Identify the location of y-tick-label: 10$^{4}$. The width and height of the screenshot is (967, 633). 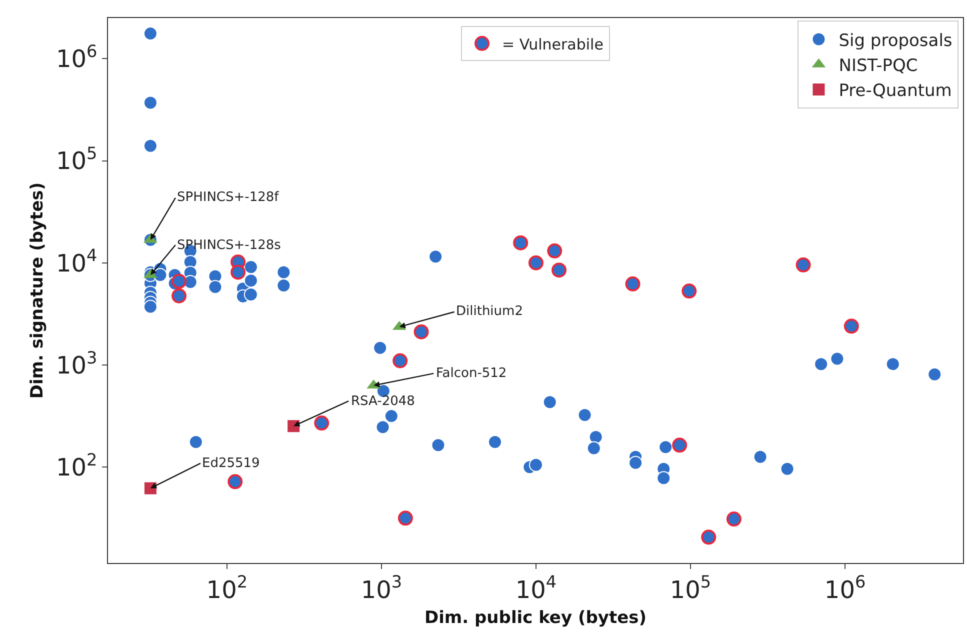
(77, 261).